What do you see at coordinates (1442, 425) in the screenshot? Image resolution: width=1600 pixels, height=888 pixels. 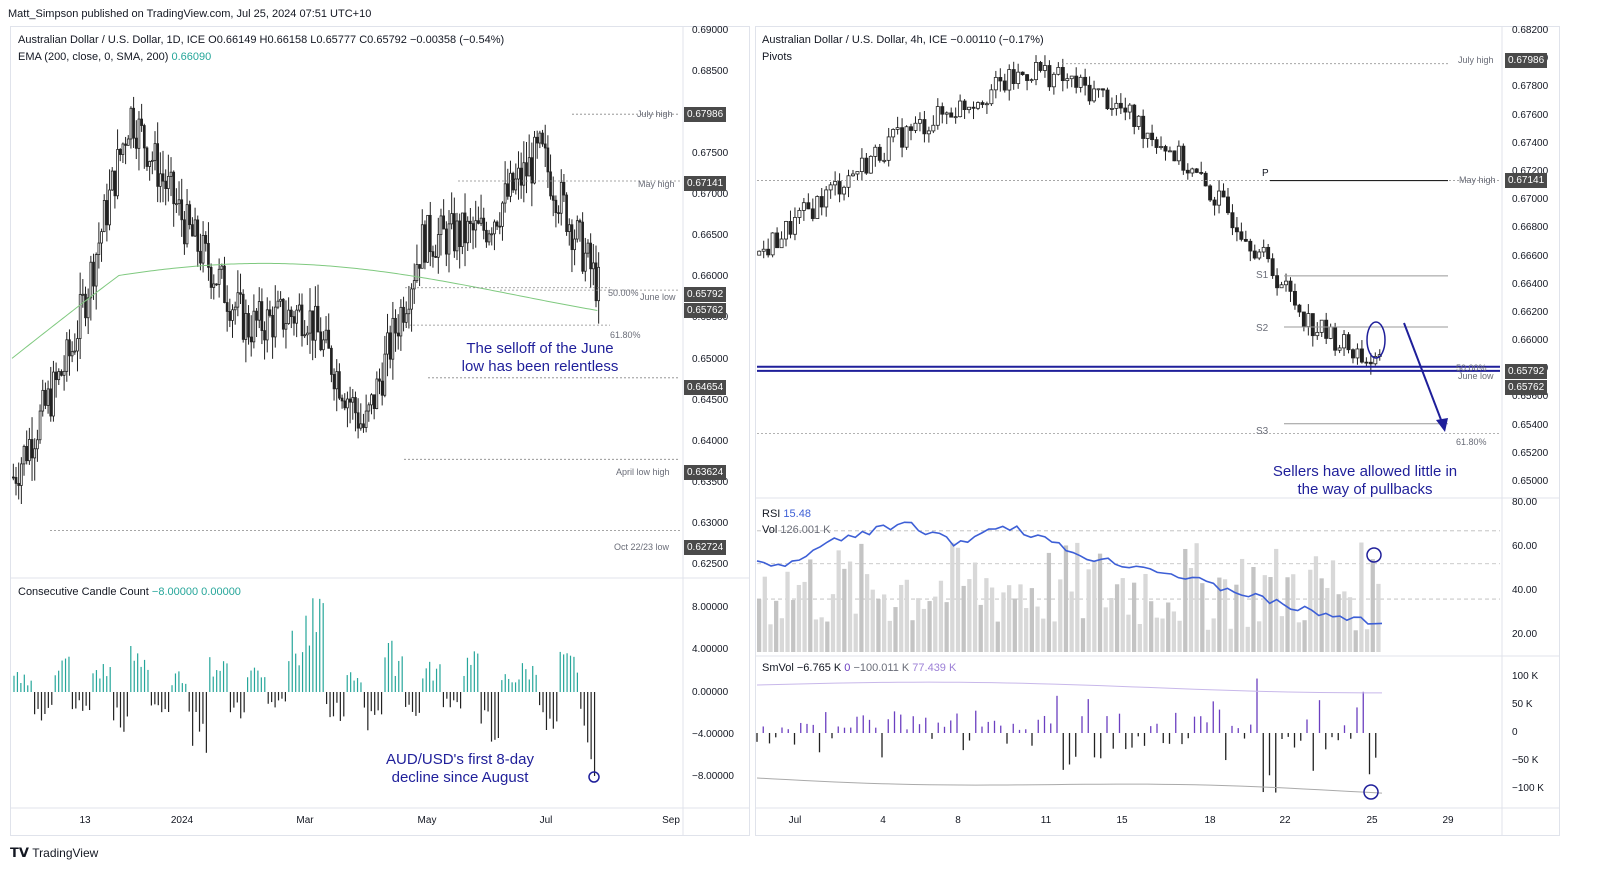 I see `forecast-arrow-head` at bounding box center [1442, 425].